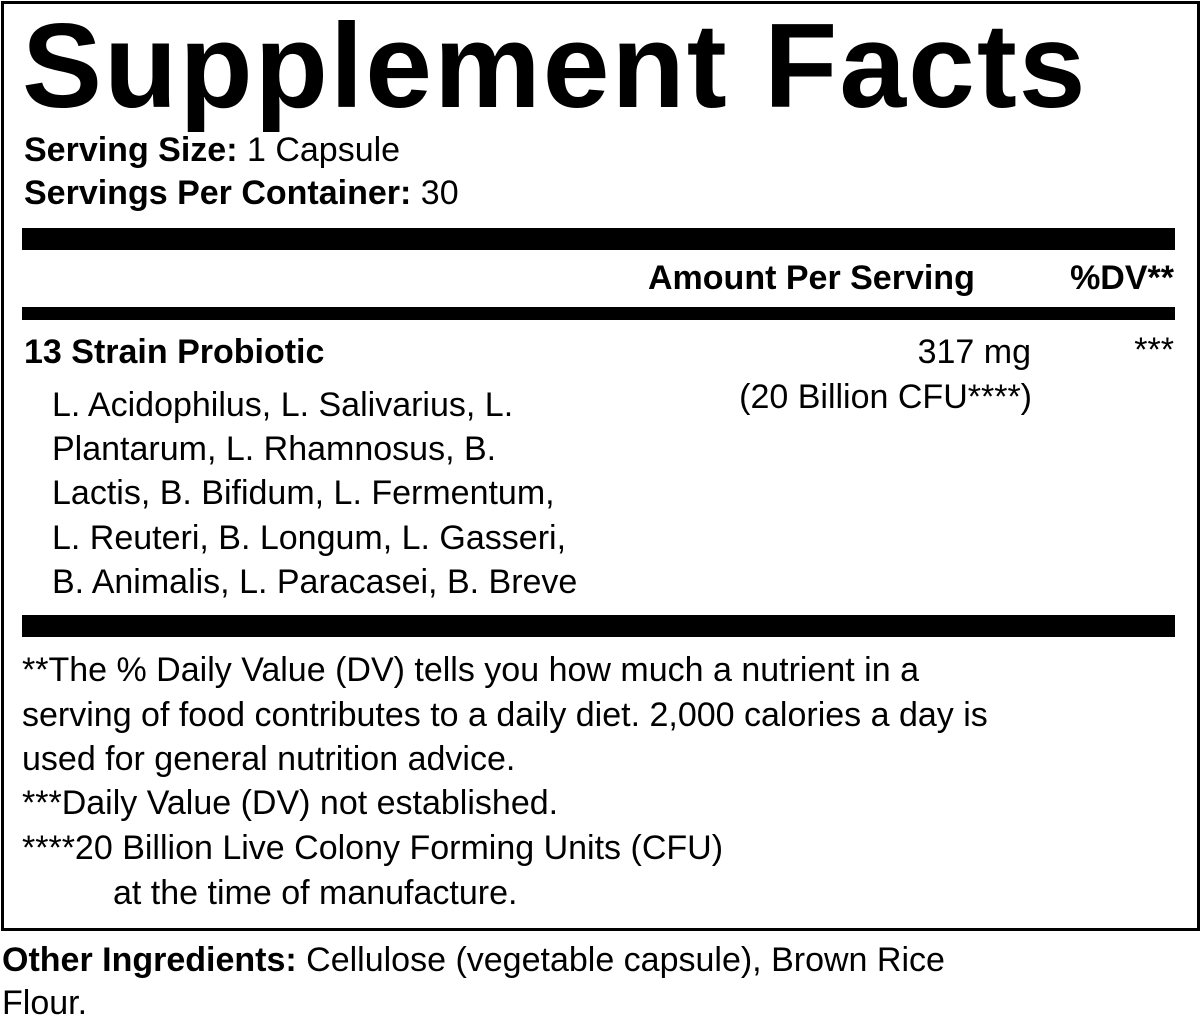 The width and height of the screenshot is (1200, 1023). I want to click on footnote-line: ***Daily Value (DV) not established., so click(290, 803).